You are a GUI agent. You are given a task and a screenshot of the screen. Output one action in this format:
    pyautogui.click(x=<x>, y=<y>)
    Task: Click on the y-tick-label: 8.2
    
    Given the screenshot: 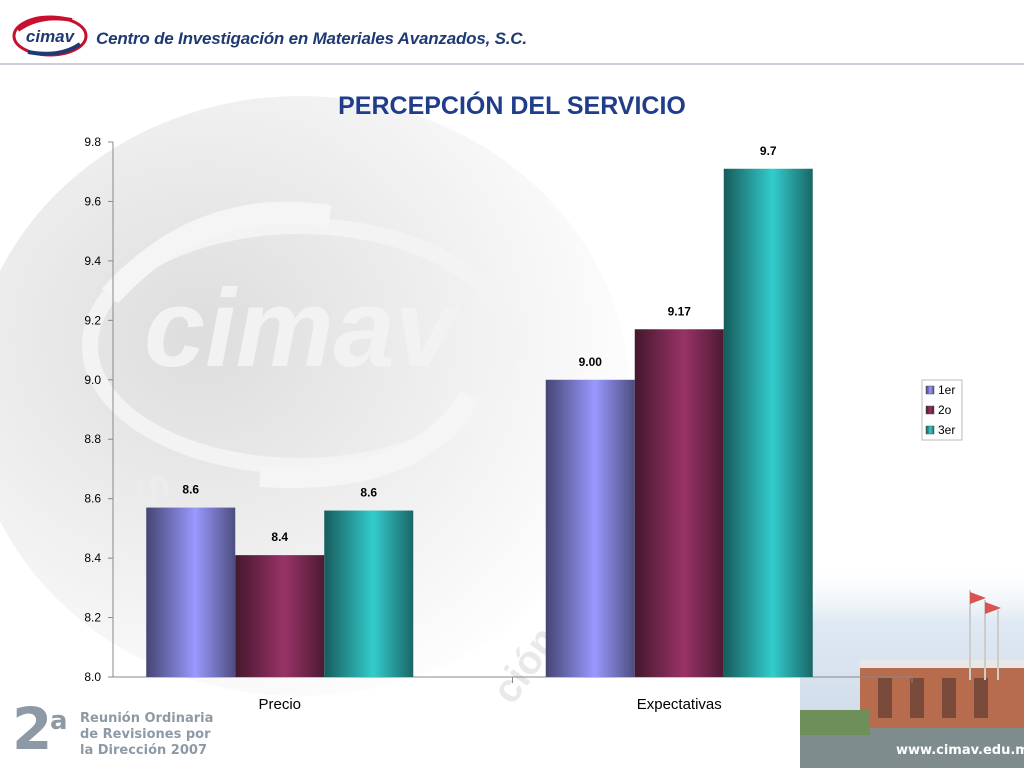 What is the action you would take?
    pyautogui.click(x=92, y=618)
    